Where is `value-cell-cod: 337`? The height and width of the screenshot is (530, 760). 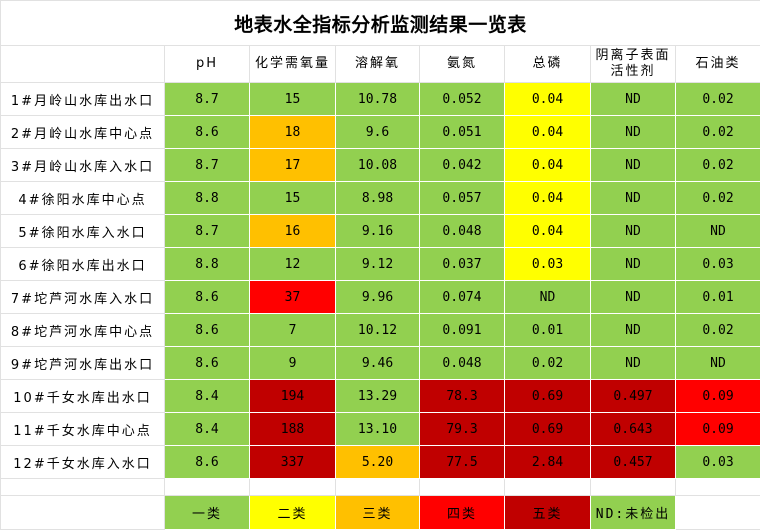 value-cell-cod: 337 is located at coordinates (292, 462).